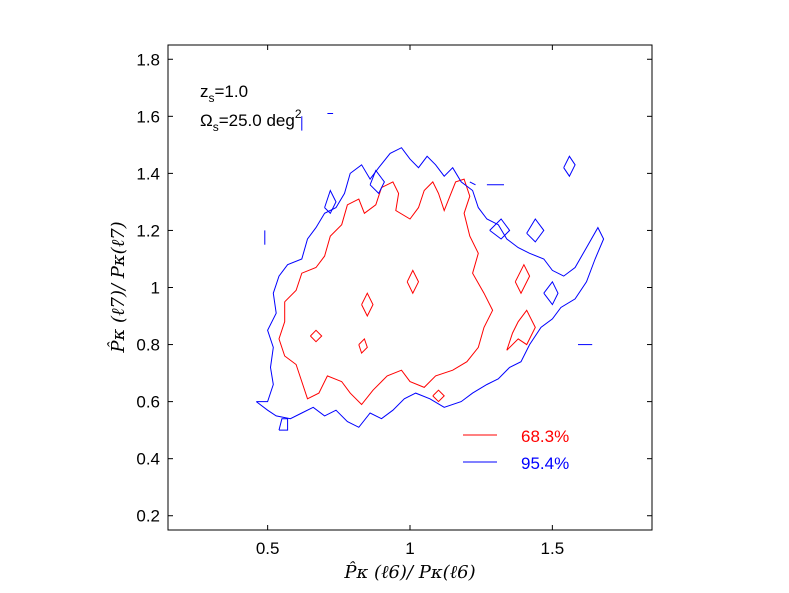 This screenshot has height=593, width=789. What do you see at coordinates (148, 402) in the screenshot?
I see `y-tick-label: 0.6` at bounding box center [148, 402].